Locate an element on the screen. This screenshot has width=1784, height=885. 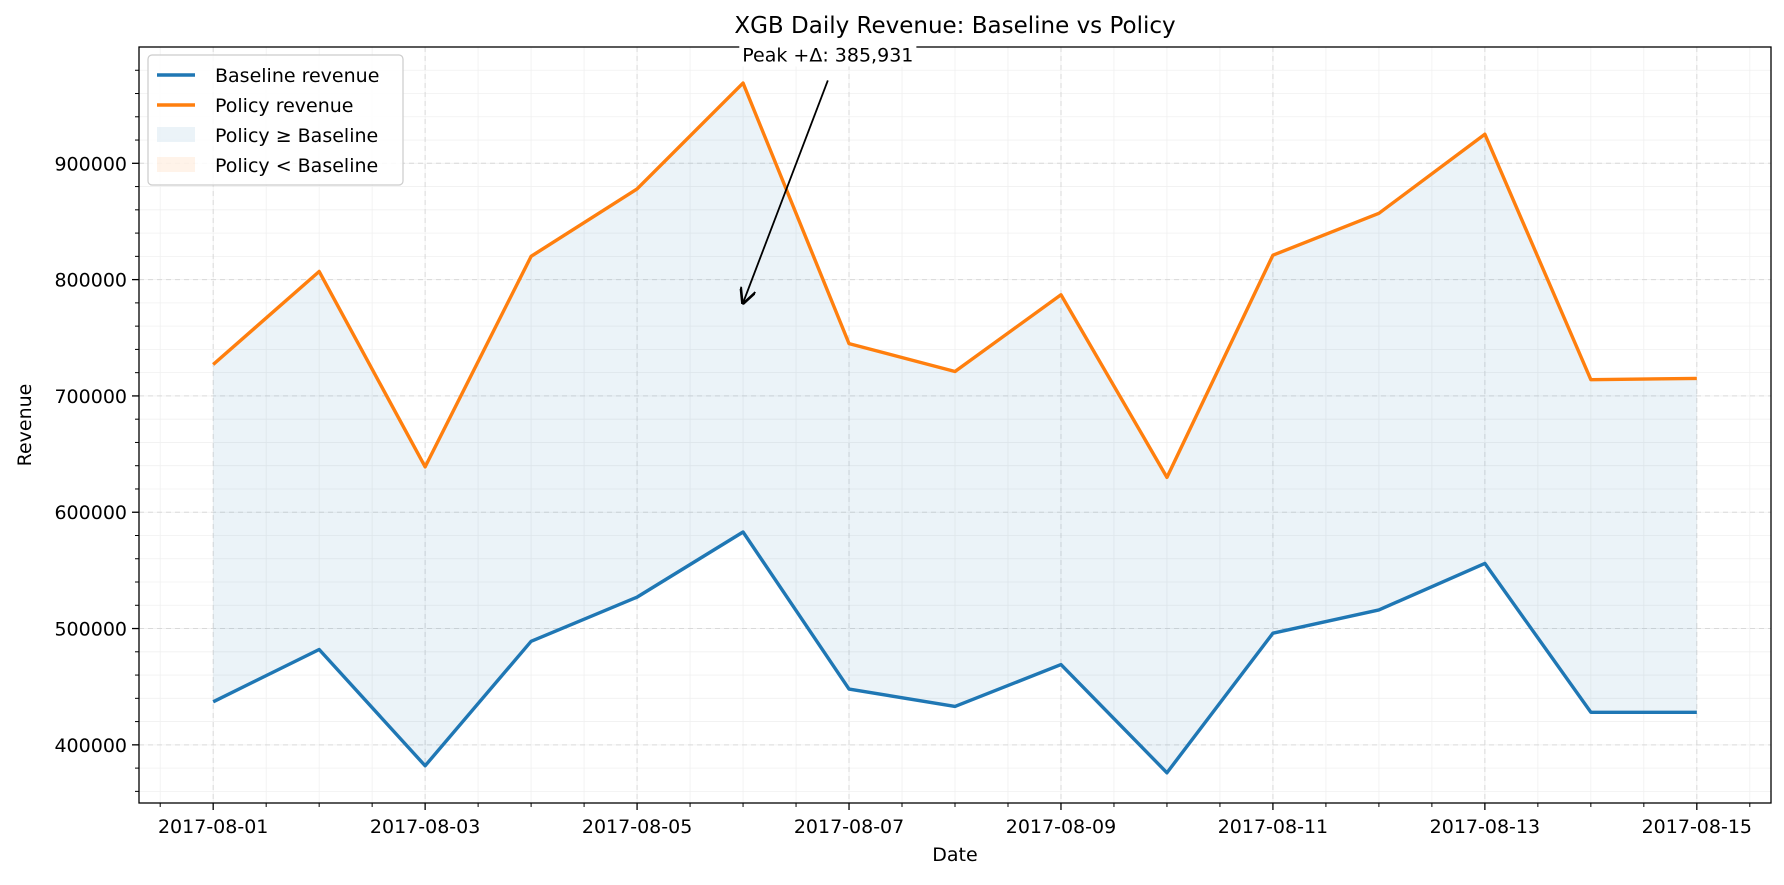
y-tick-label: 600000 is located at coordinates (90, 513).